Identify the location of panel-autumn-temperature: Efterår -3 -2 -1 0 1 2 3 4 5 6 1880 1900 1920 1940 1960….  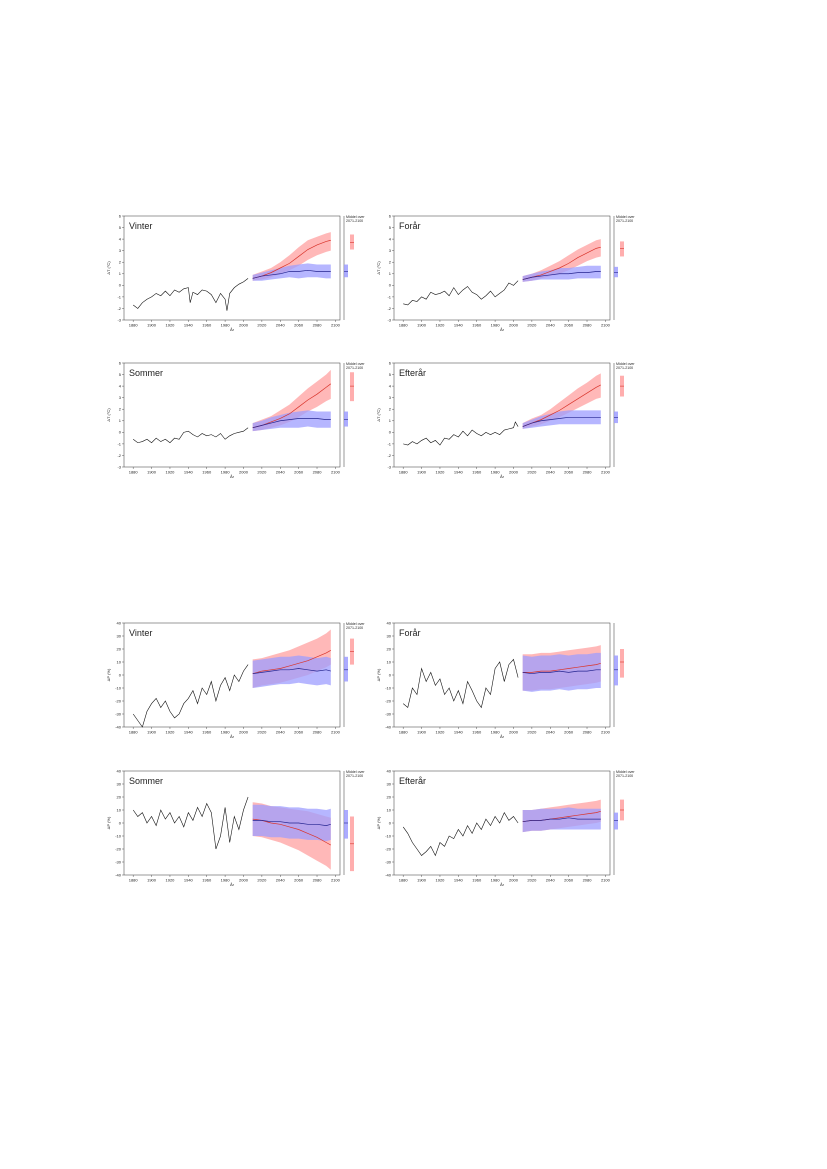
(515, 422).